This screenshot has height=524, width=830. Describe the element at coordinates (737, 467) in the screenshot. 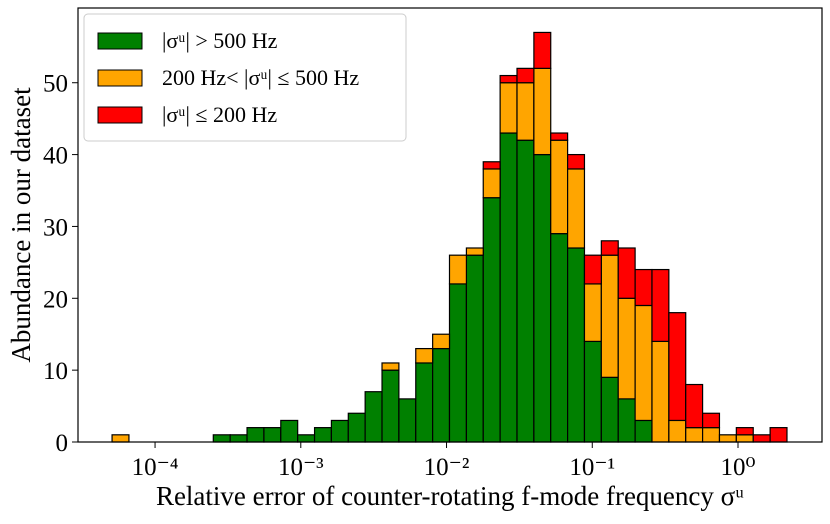

I see `x-tick-label: 10⁰` at that location.